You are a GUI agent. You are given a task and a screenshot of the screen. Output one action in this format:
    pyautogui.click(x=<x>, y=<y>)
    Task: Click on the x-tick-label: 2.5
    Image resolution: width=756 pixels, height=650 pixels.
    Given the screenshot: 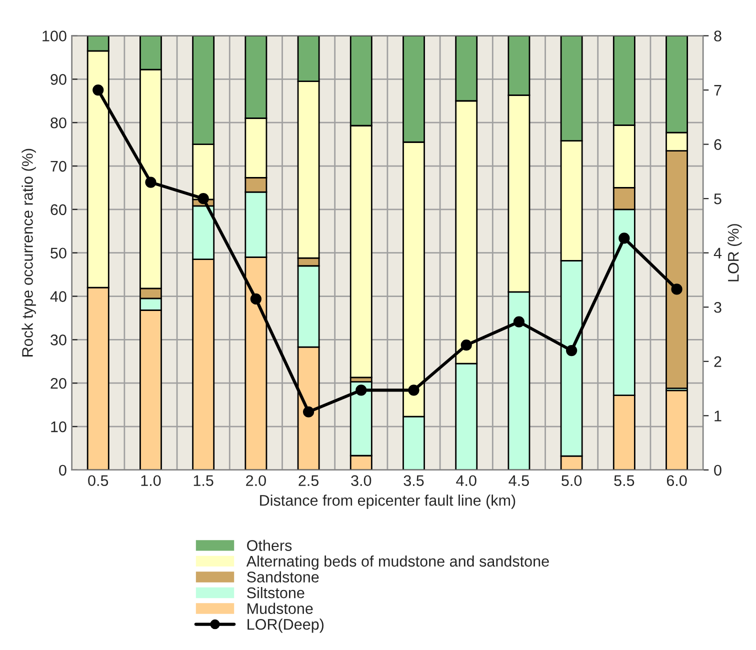 What is the action you would take?
    pyautogui.click(x=308, y=480)
    